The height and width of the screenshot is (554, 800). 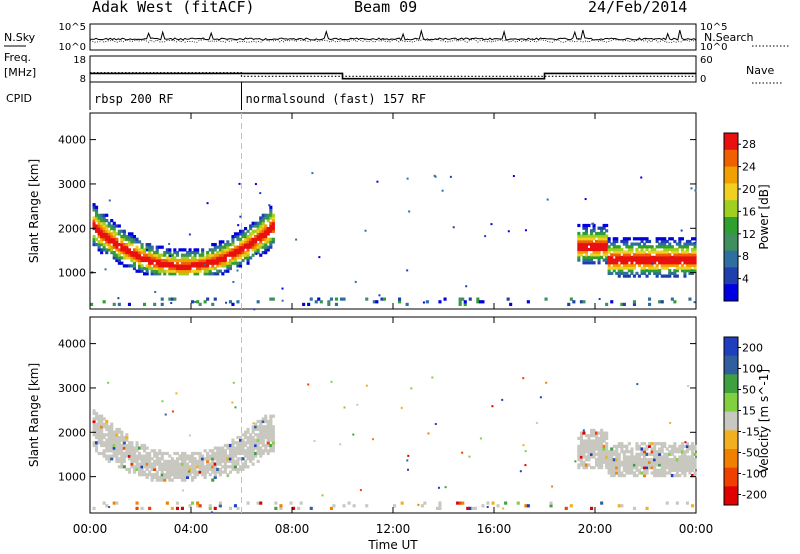 I want to click on noise-panel-frame, so click(x=393, y=37).